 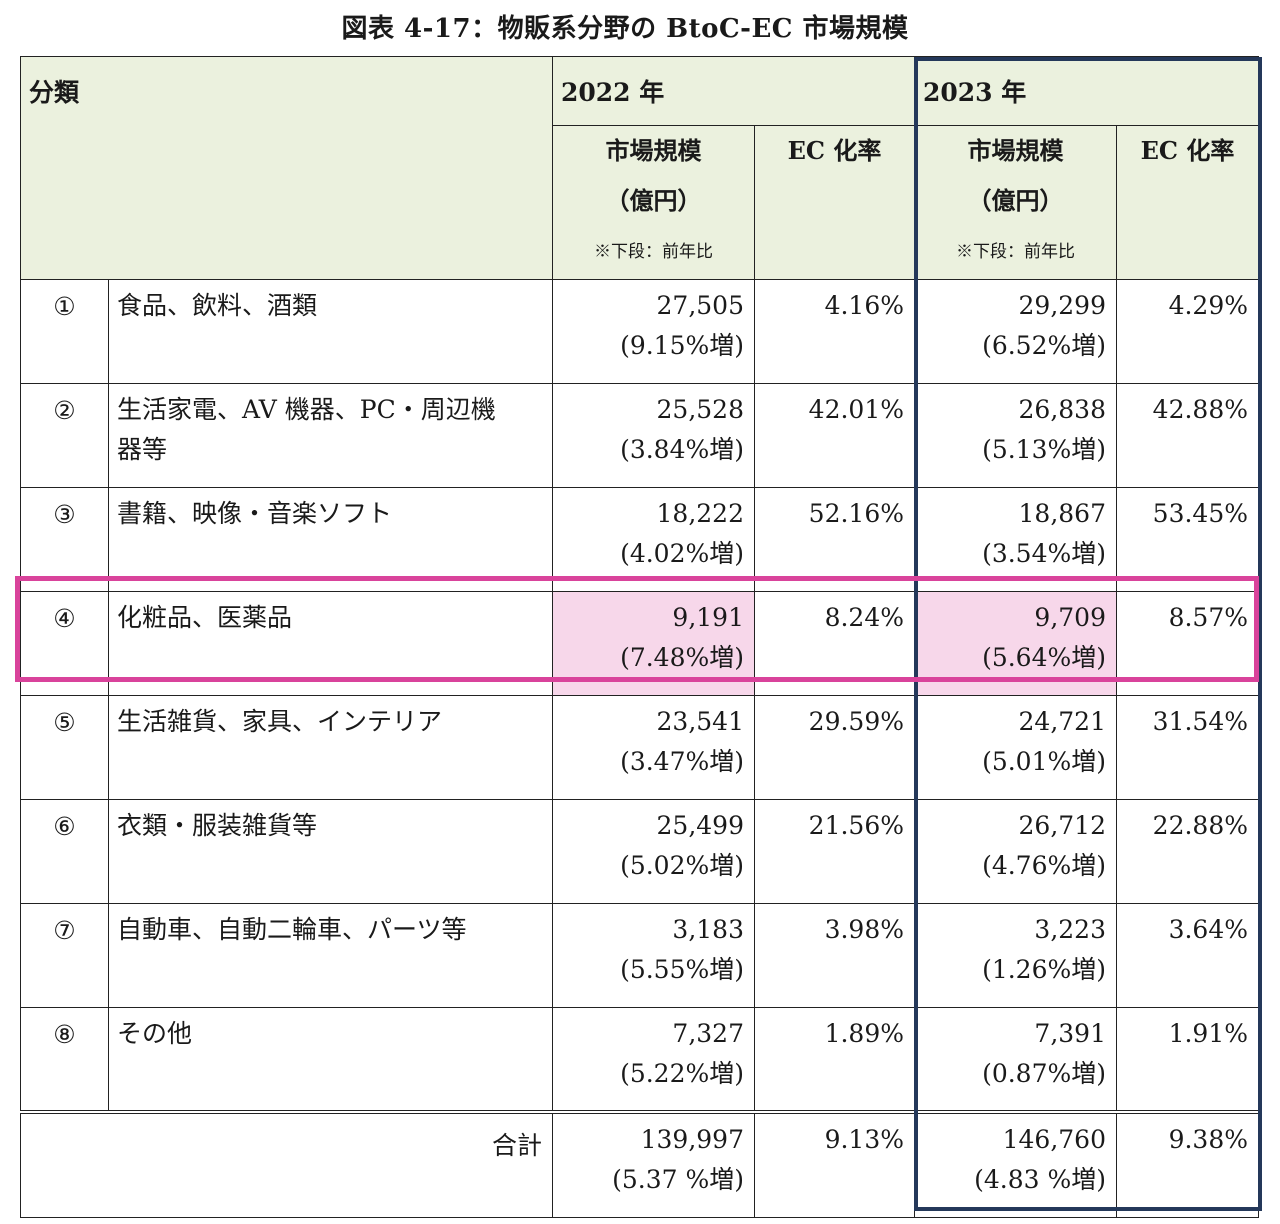 What do you see at coordinates (306, 409) in the screenshot?
I see `row-category-line1: 生活家電、AV 機器、PC・周辺機` at bounding box center [306, 409].